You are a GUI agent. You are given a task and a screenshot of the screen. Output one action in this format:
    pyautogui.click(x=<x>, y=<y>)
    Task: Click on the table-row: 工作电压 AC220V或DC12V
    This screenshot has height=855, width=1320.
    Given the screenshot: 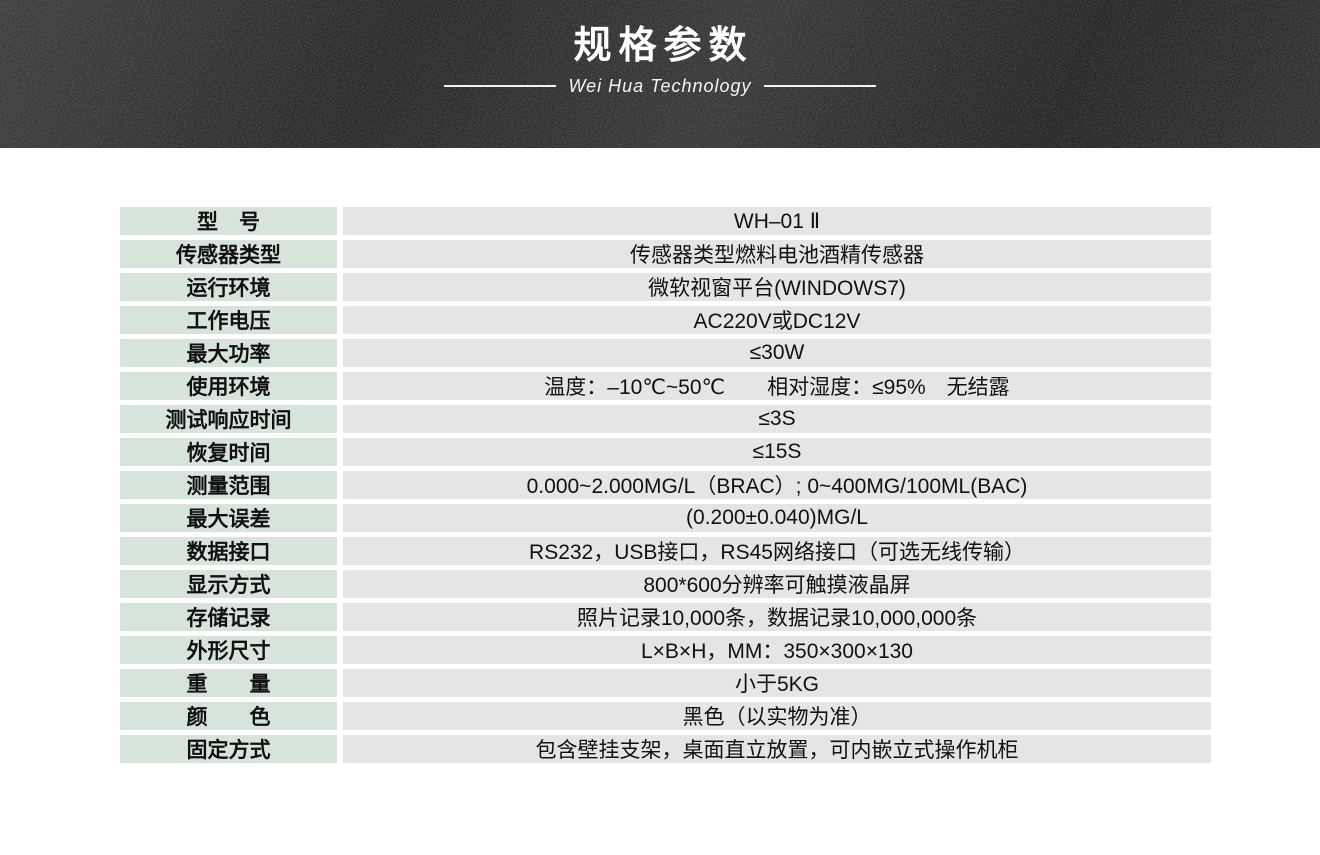 What is the action you would take?
    pyautogui.click(x=665, y=320)
    